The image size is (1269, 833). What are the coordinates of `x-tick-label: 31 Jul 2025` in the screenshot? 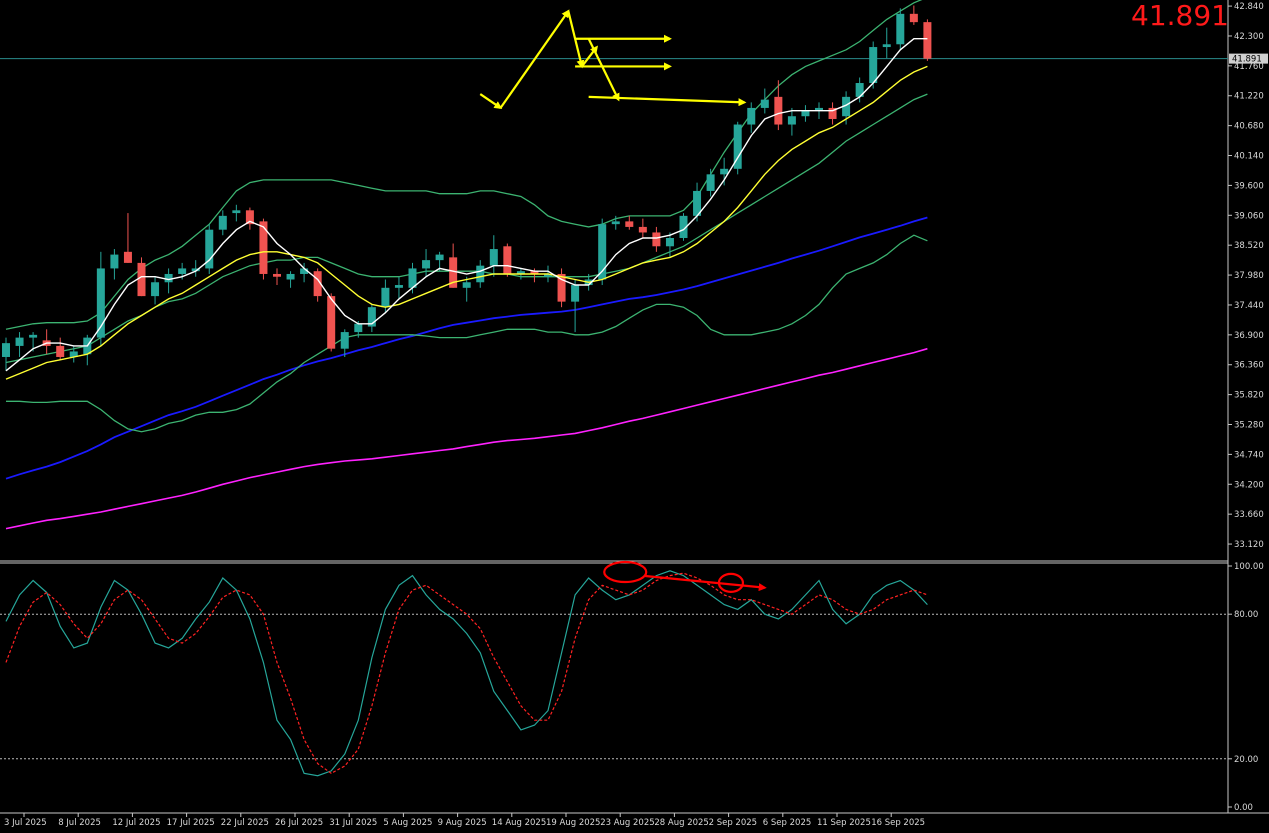 It's located at (353, 823).